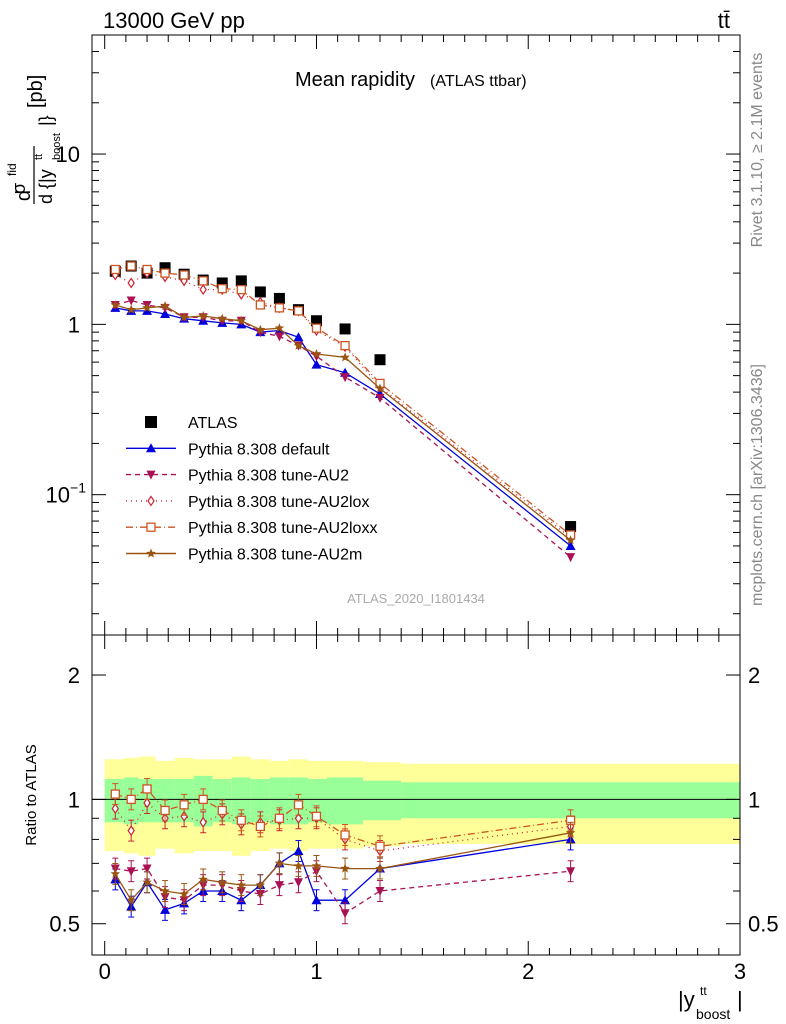 The height and width of the screenshot is (1024, 786). I want to click on series-pythia-8-308-tune-au2m, so click(343, 422).